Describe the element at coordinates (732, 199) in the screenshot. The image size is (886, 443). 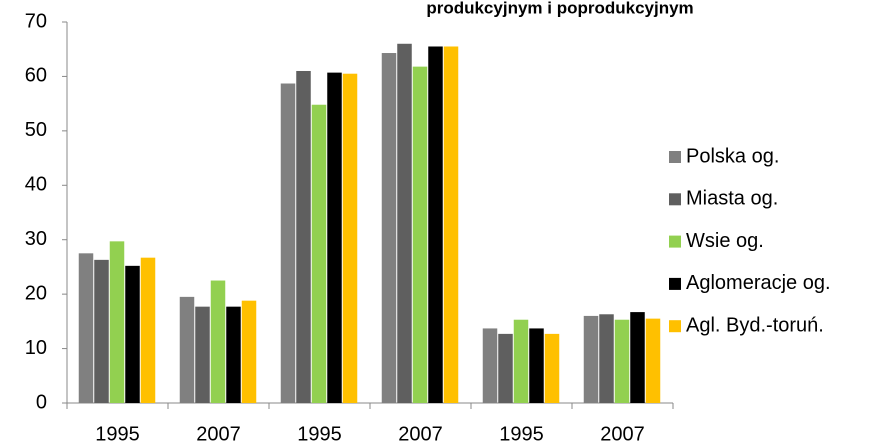
I see `legend-label: Miasta og.` at that location.